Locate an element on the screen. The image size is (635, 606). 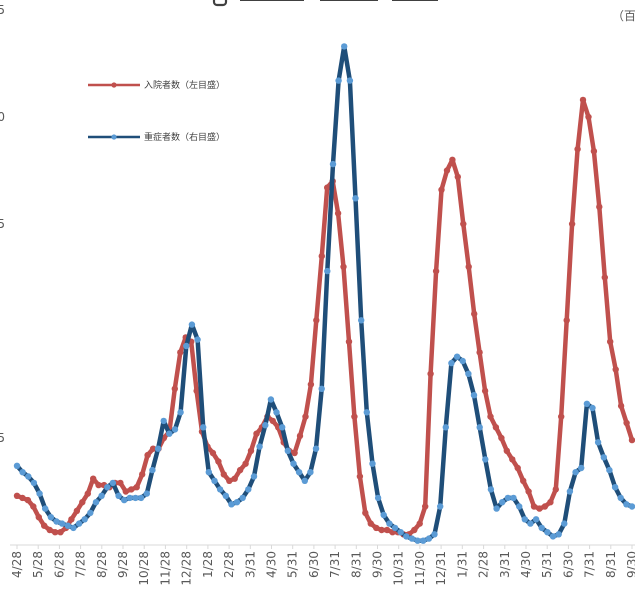
x-tick-label: 3/31 is located at coordinates (505, 564).